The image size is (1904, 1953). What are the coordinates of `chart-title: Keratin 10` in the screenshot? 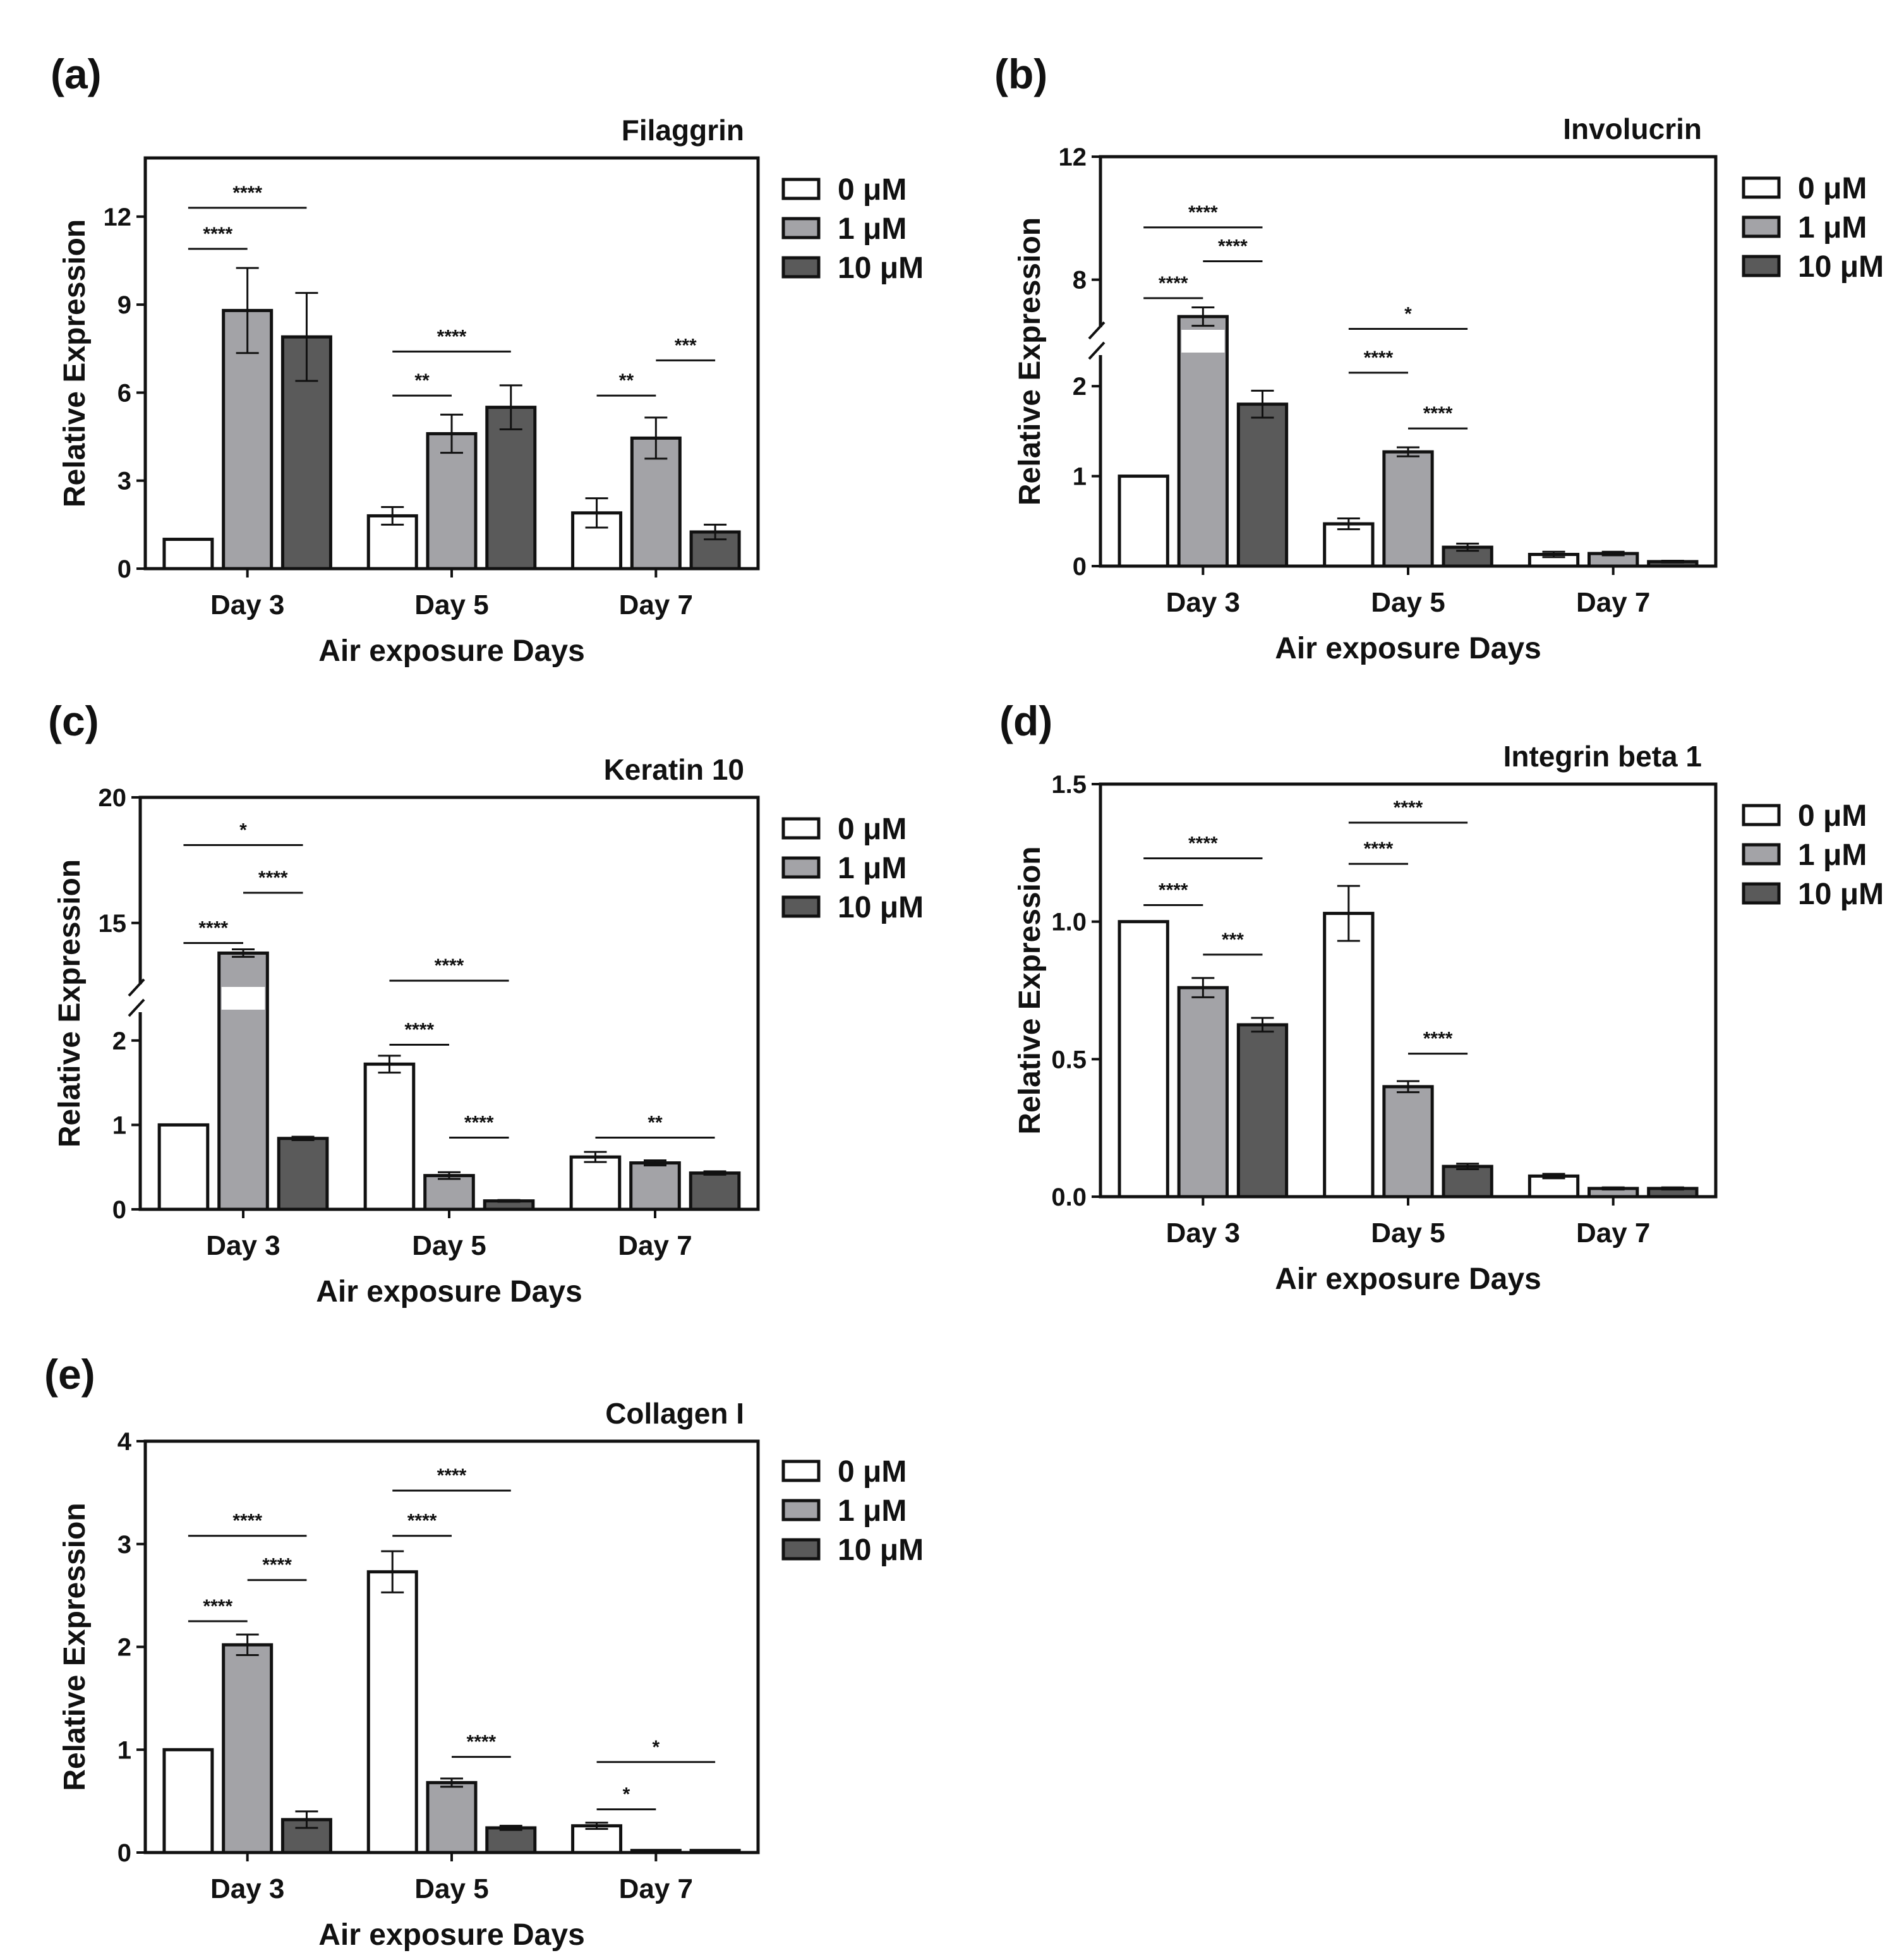 It's located at (674, 769).